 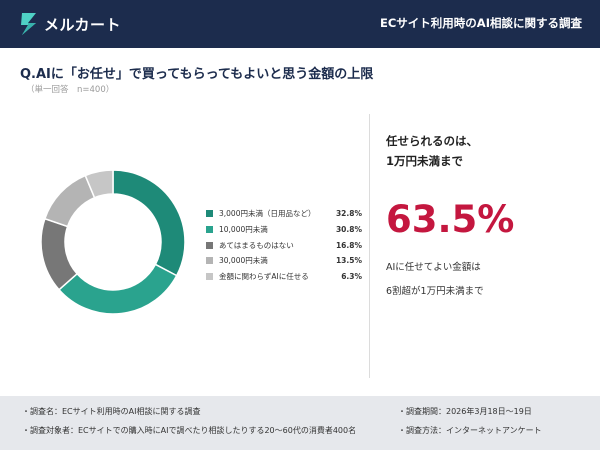 I want to click on legend-value: 16.8%, so click(x=348, y=245).